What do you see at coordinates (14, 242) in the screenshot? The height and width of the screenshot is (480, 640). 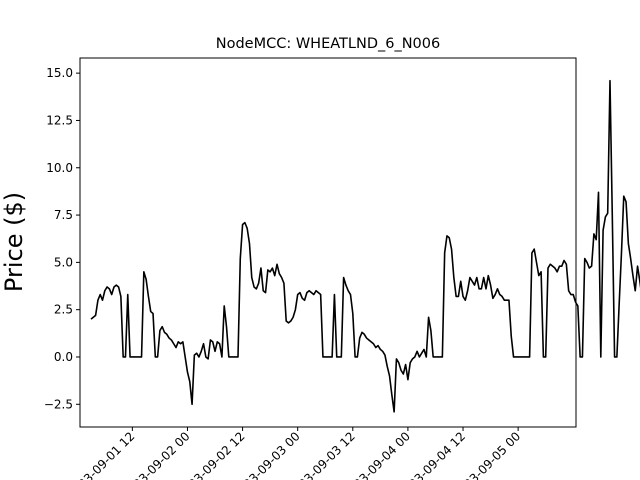 I see `y-axis-label: Price ($)` at bounding box center [14, 242].